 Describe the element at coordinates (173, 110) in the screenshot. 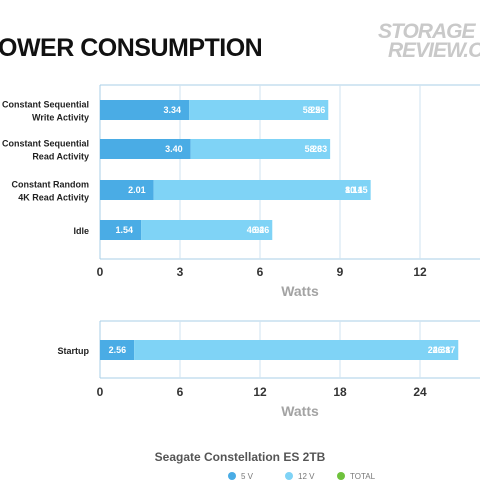

I see `data-label-5v: 3.34` at that location.